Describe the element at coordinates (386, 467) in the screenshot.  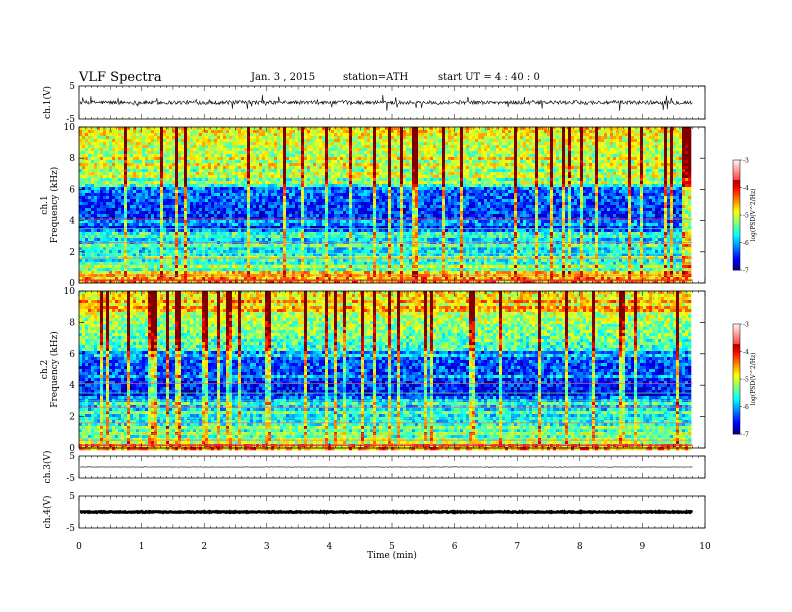
I see `waveform-trace-ch.3(V)` at that location.